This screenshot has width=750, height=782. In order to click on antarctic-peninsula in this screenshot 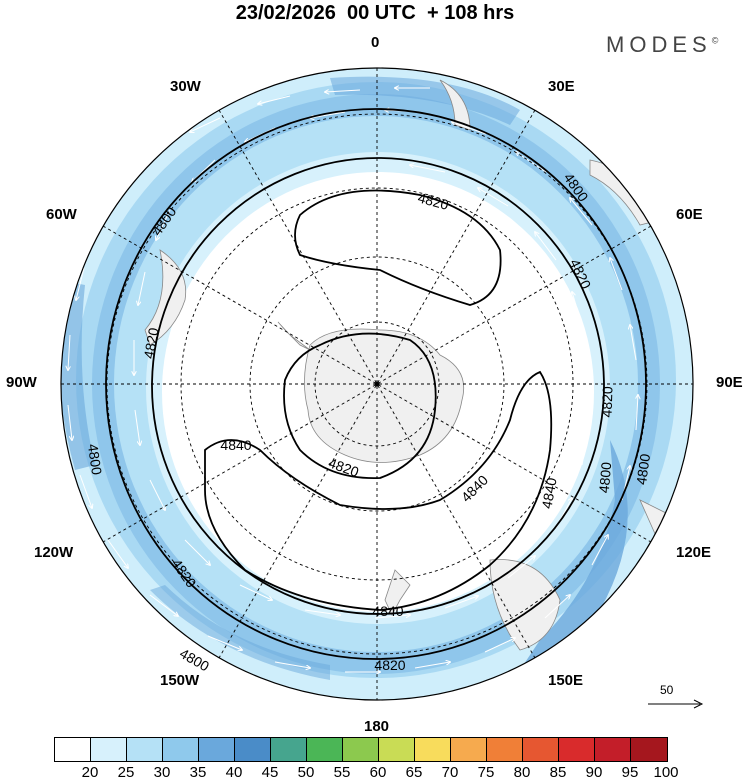, I will do `click(294, 336)`.